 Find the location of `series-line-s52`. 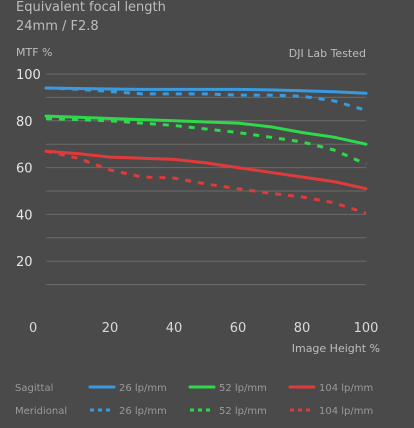

series-line-s52 is located at coordinates (206, 130).